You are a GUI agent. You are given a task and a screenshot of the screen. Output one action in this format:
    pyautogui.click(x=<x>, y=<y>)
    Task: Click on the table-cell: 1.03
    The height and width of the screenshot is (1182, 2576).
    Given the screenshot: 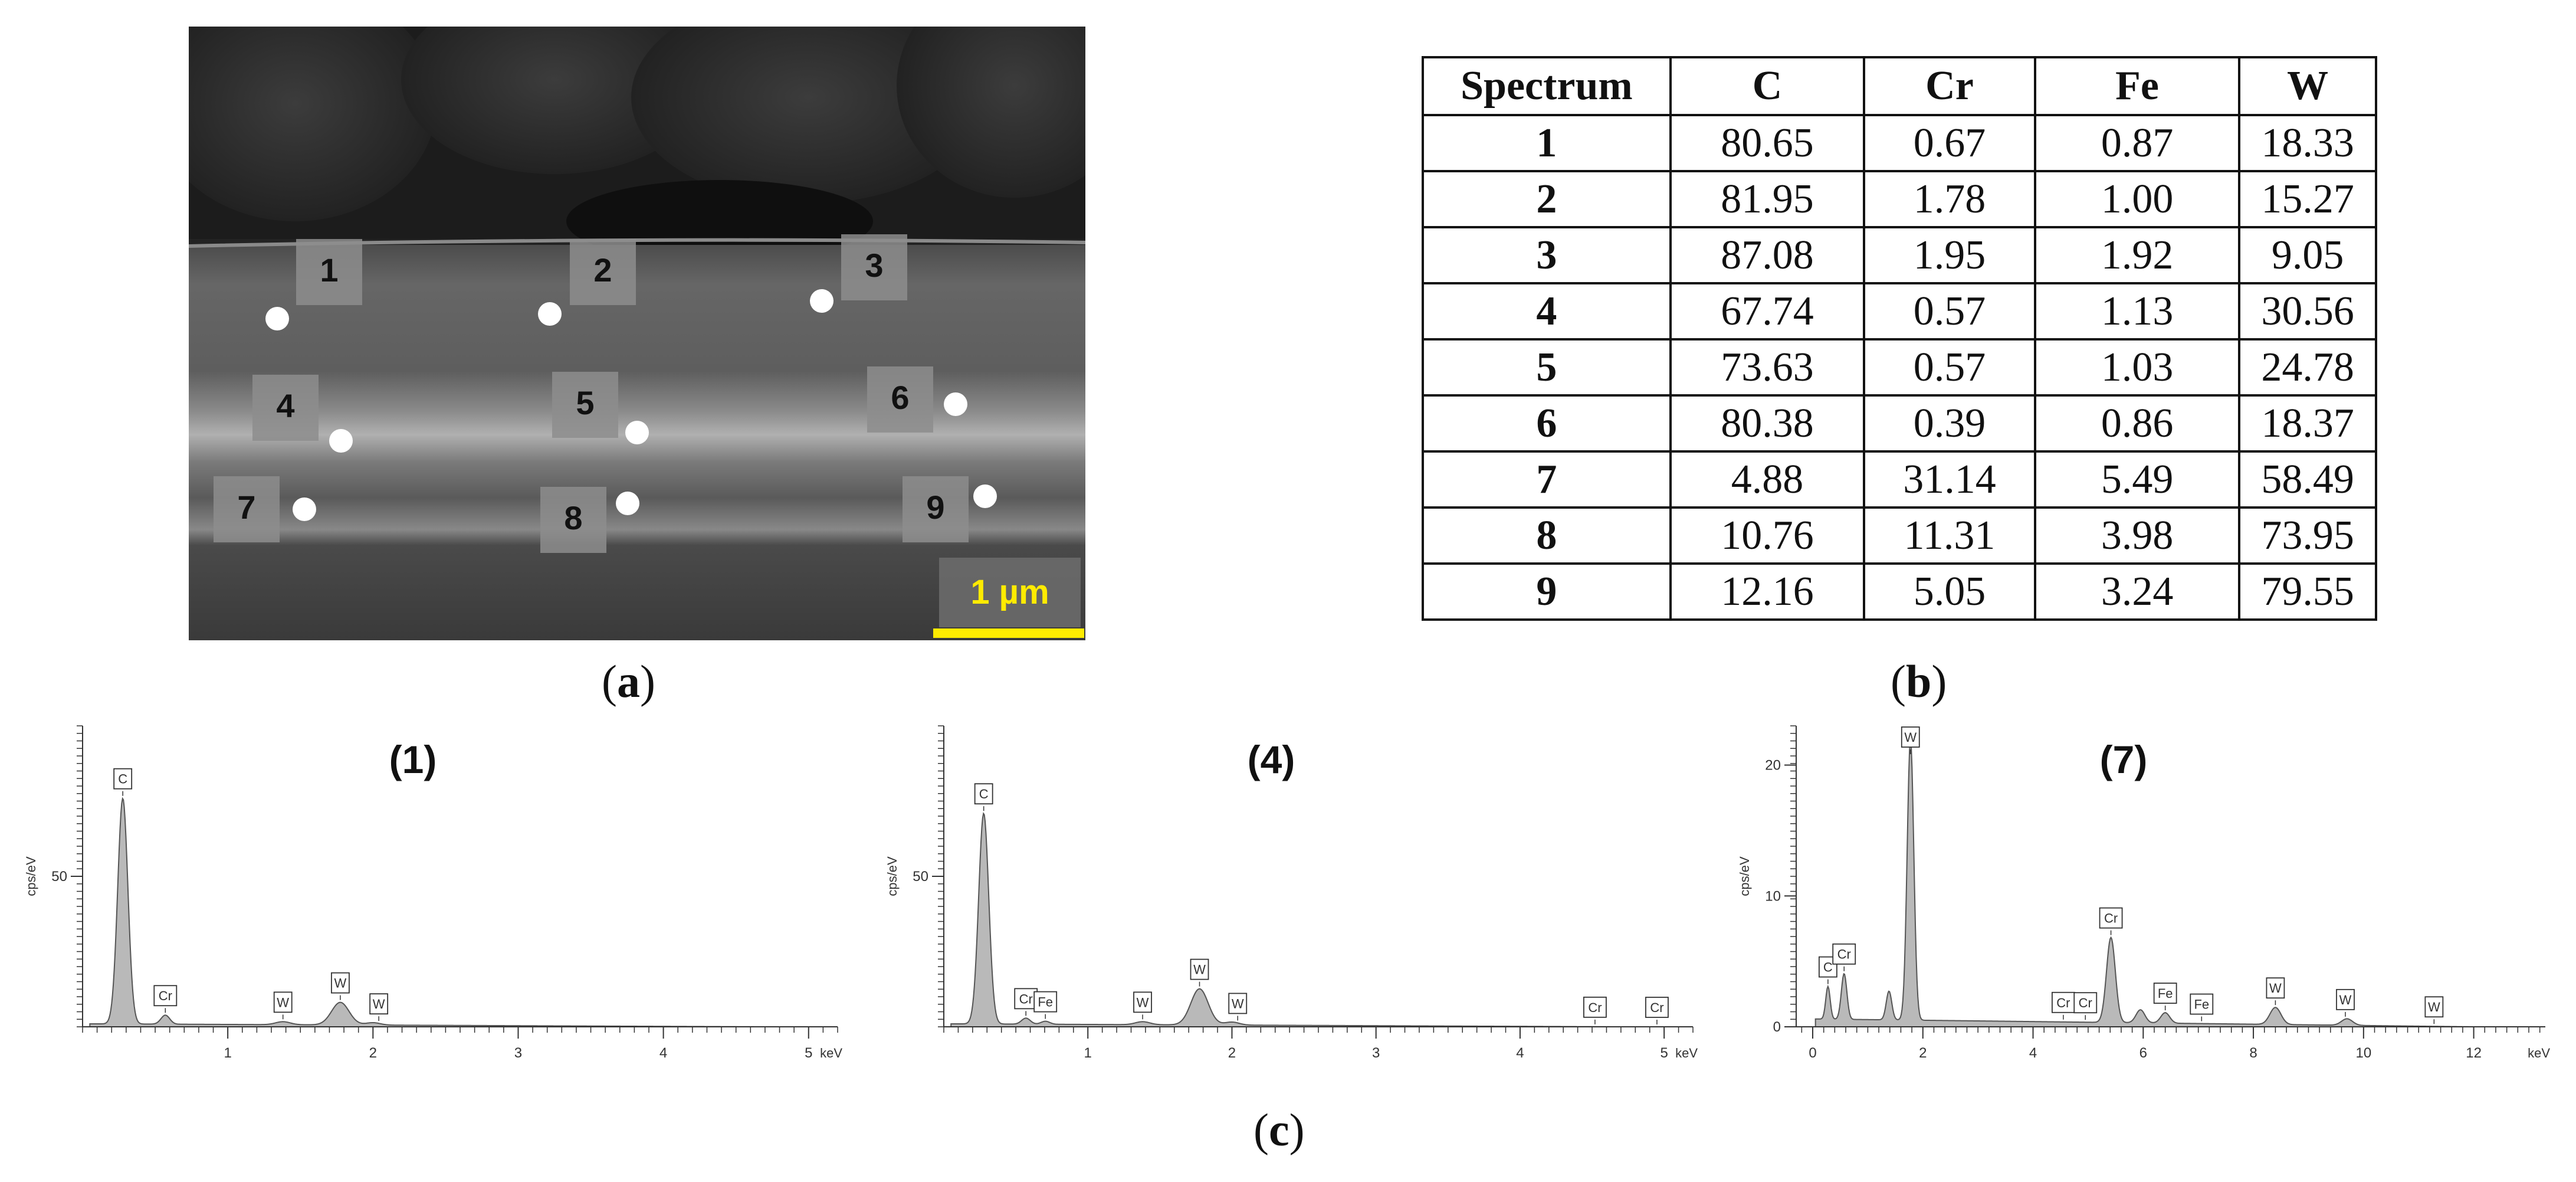 What is the action you would take?
    pyautogui.click(x=2137, y=367)
    